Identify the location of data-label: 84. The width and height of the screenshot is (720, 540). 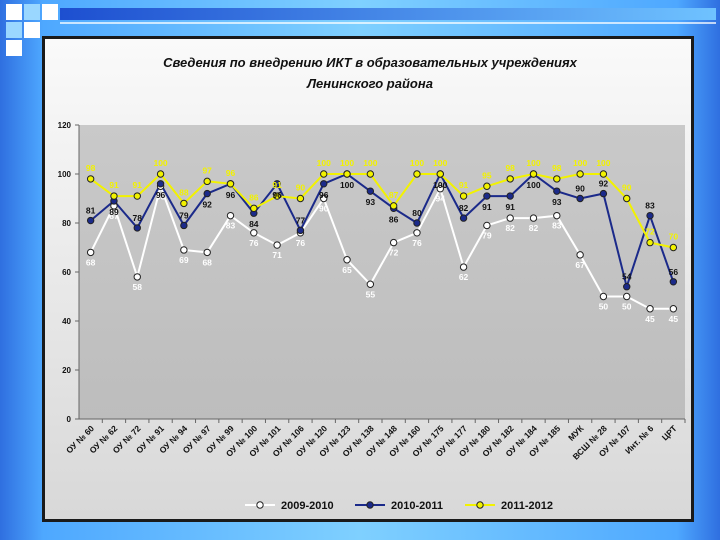
(254, 224).